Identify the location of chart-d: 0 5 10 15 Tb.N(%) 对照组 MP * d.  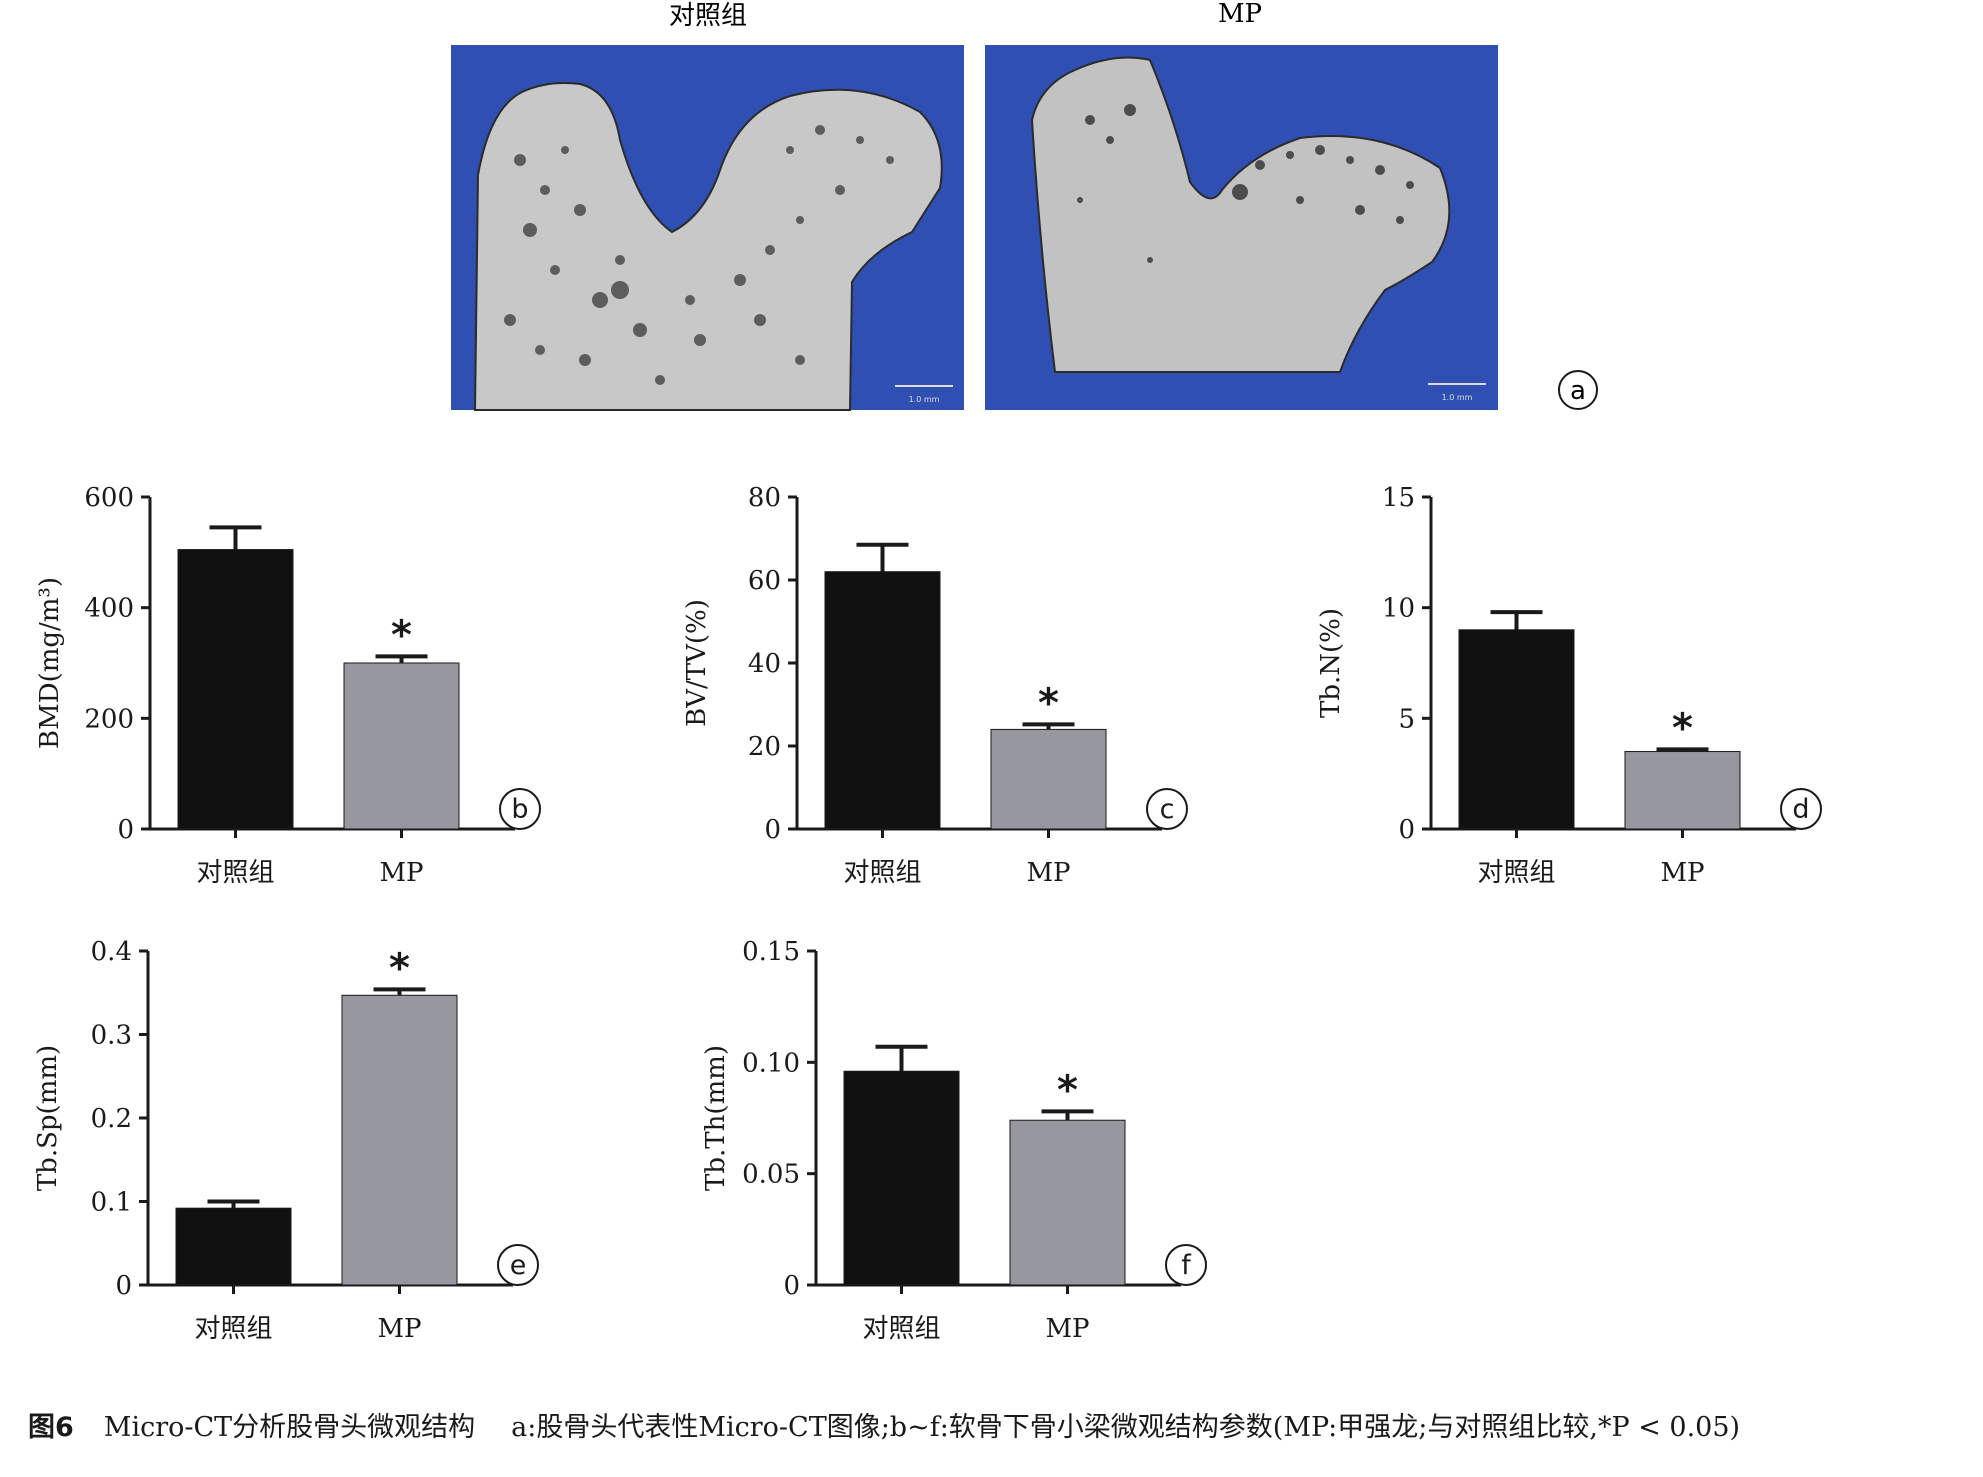
(1569, 685).